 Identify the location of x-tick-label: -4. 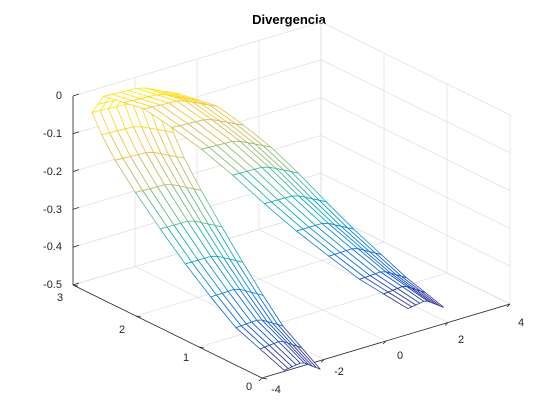
(276, 390).